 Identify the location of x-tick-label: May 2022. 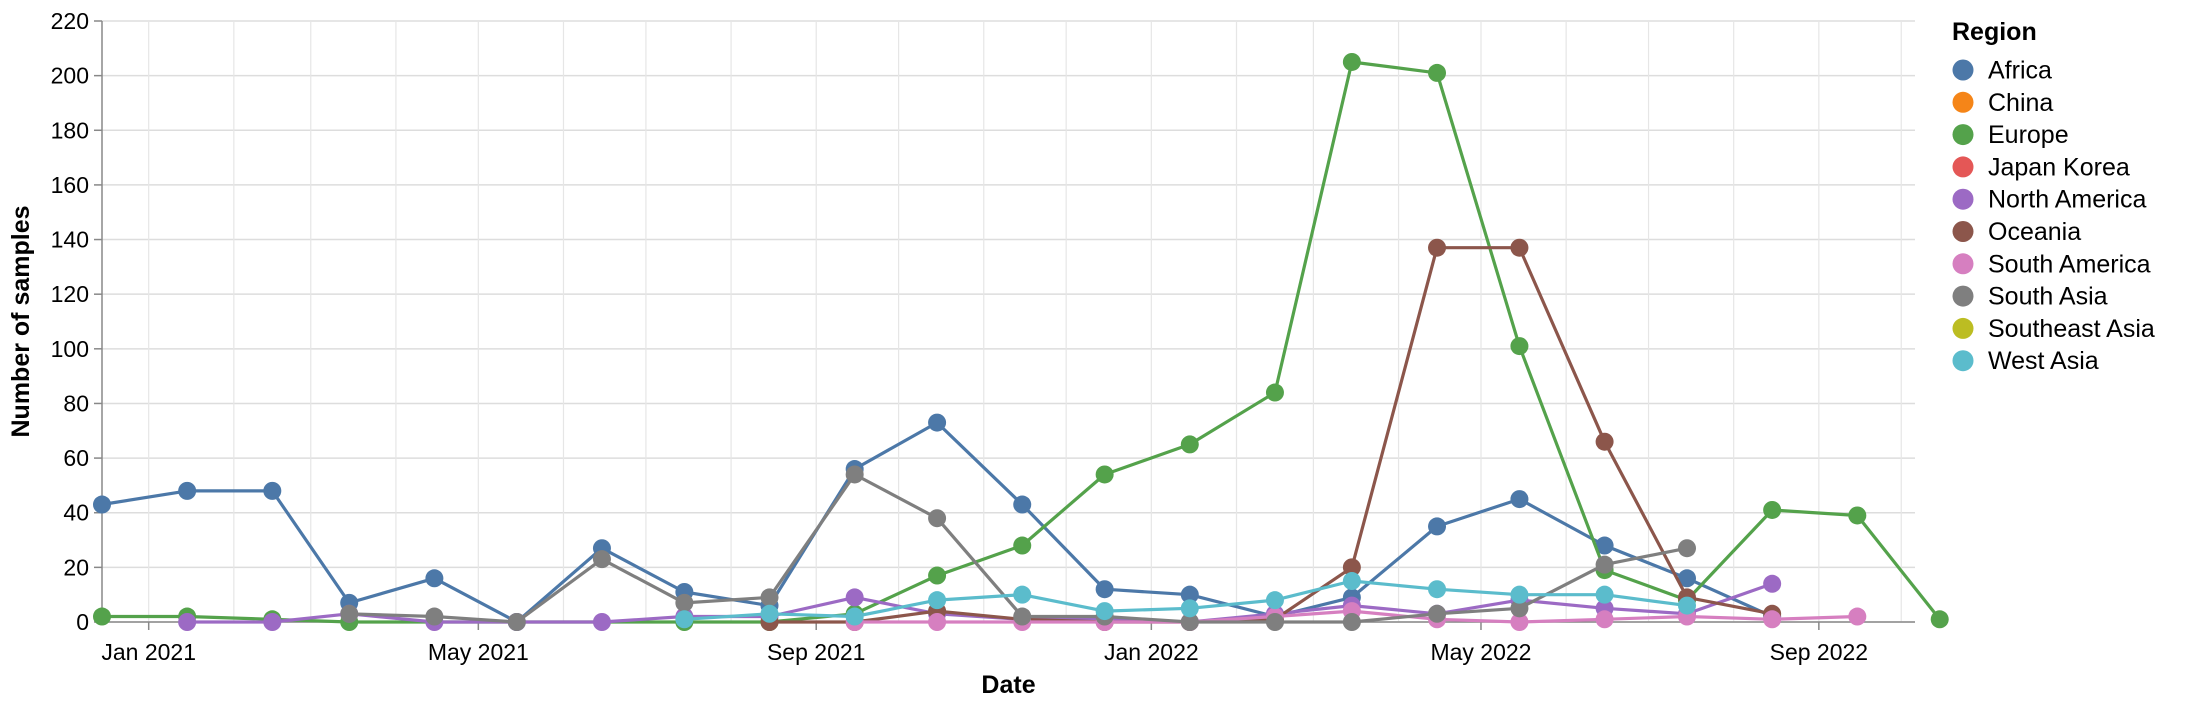
(1480, 652).